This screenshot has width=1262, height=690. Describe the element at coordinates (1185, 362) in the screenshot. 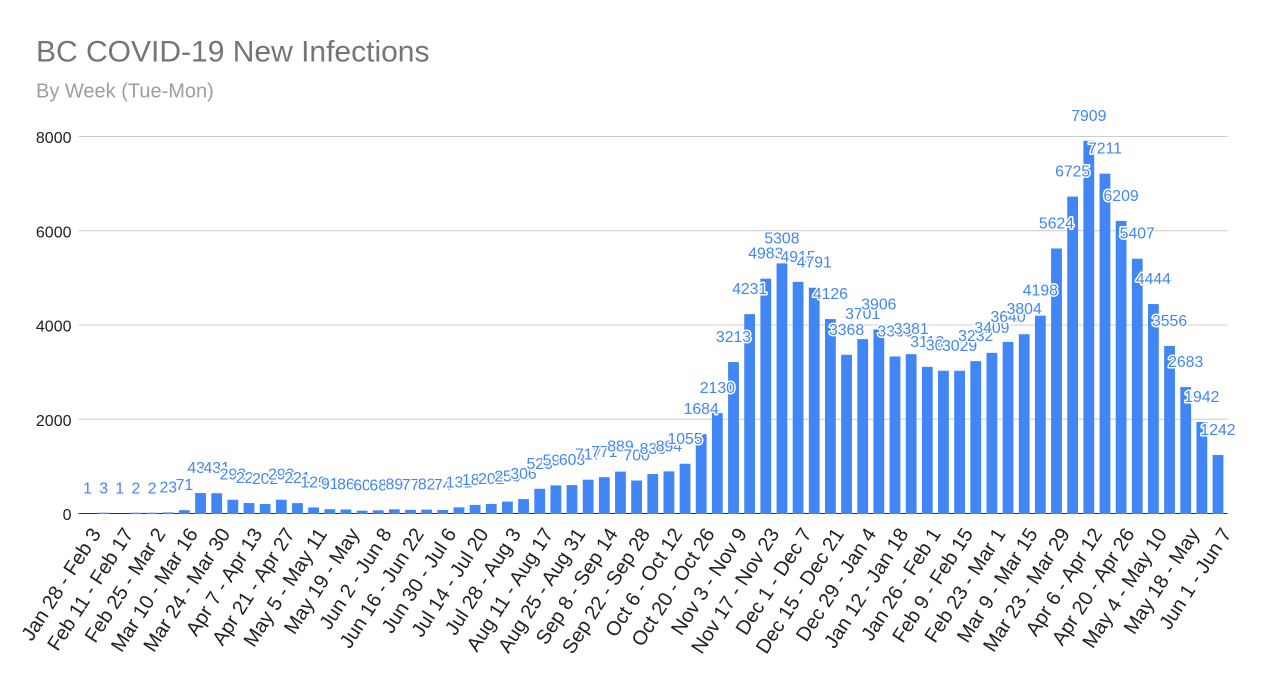

I see `svg-text: 2683` at that location.